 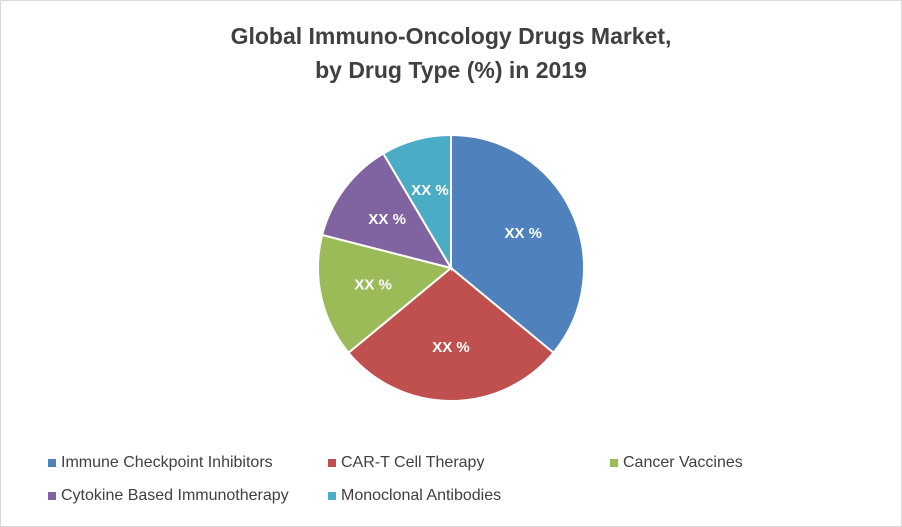 I want to click on chart-title: by Drug Type (%) in 2019, so click(x=451, y=70).